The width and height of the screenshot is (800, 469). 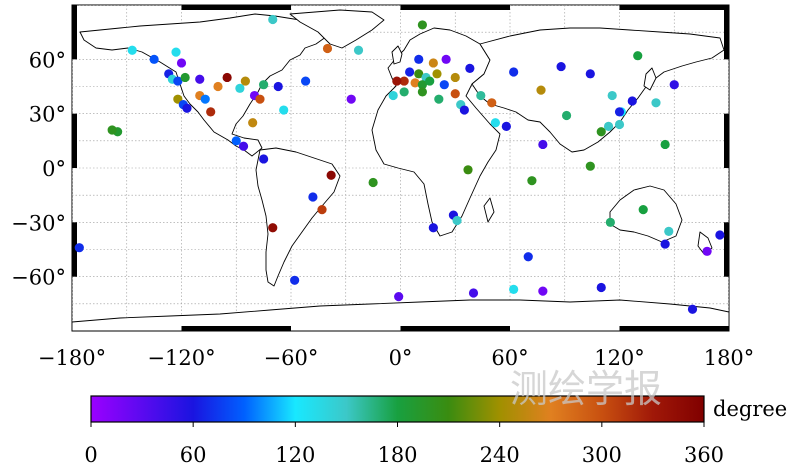 What do you see at coordinates (205, 85) in the screenshot?
I see `north-america-outline` at bounding box center [205, 85].